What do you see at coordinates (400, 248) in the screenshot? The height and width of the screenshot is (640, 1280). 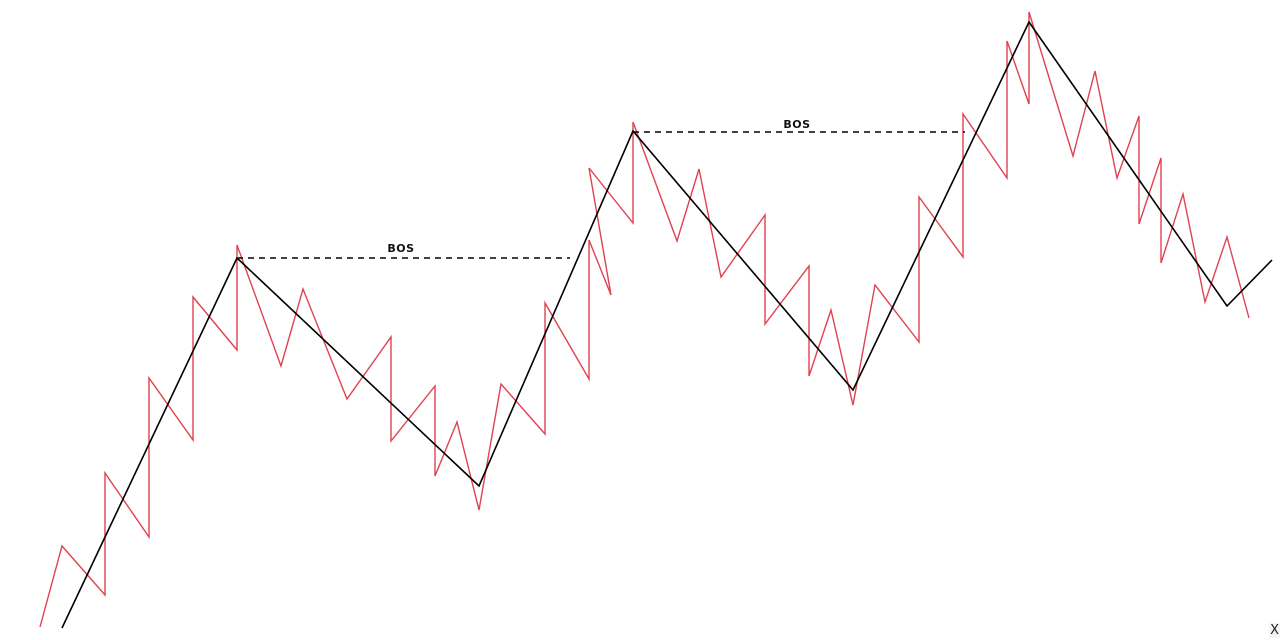 I see `bos-label-1: BOS` at bounding box center [400, 248].